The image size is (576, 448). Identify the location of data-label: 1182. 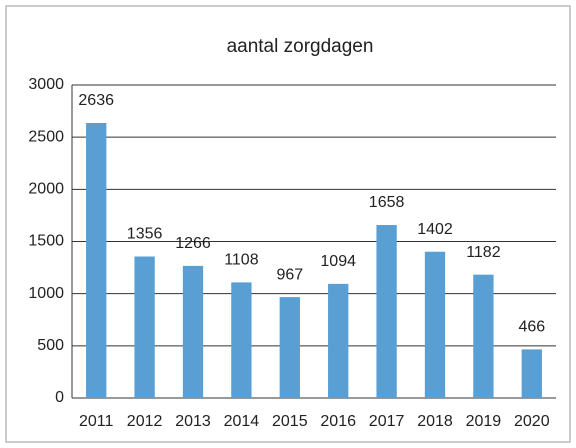
(483, 252).